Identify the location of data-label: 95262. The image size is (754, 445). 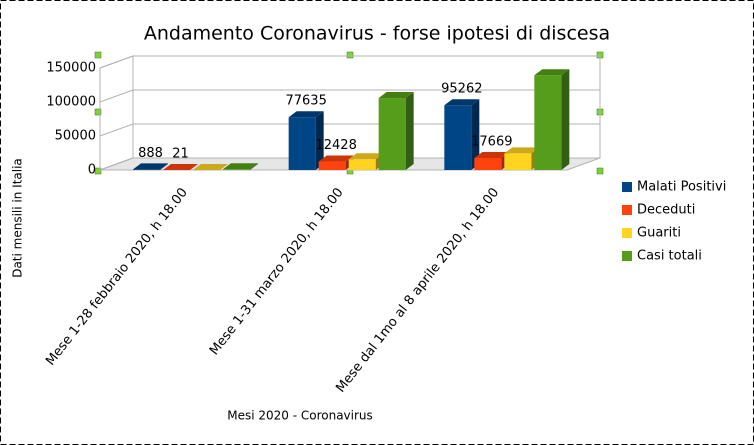
(461, 89).